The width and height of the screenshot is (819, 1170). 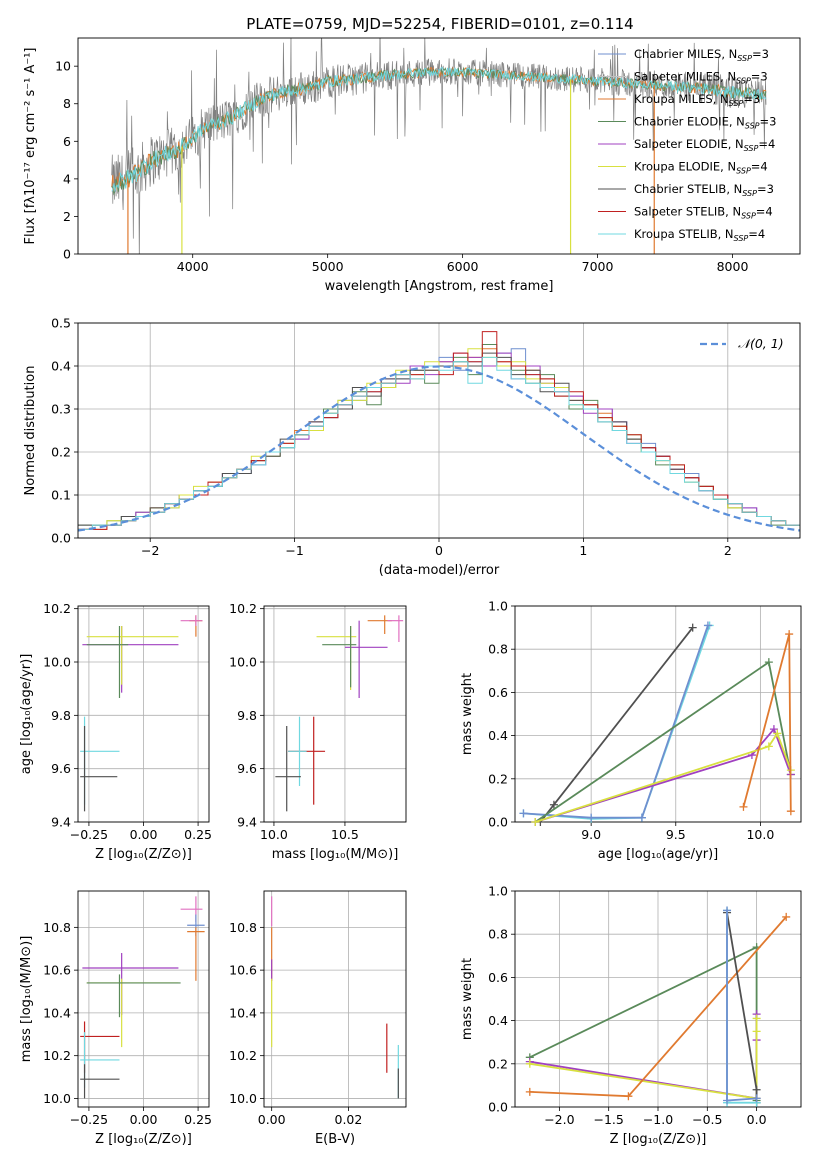 I want to click on x-tick-label: 0.02, so click(x=349, y=1119).